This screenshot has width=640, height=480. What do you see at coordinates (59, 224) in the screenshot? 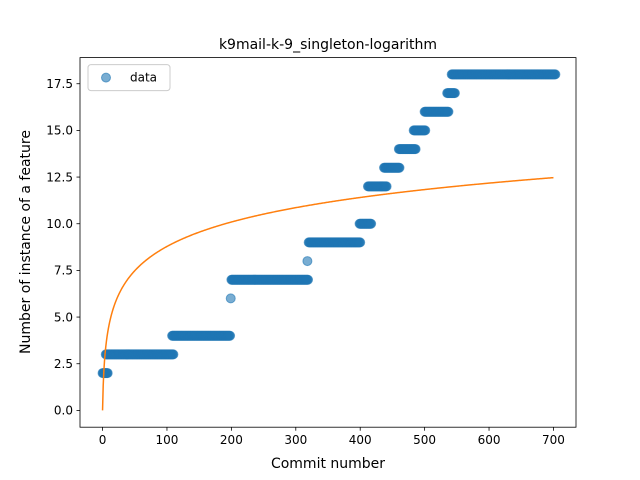
I see `y-tick-label: 10.0` at bounding box center [59, 224].